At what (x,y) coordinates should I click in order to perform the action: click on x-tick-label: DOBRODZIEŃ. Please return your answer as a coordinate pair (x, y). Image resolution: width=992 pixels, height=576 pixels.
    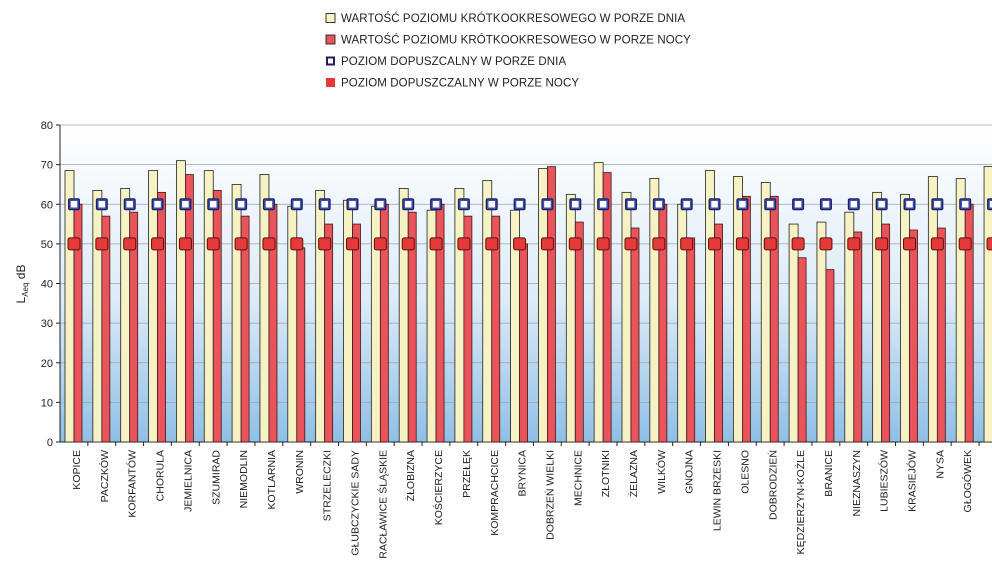
    Looking at the image, I should click on (772, 485).